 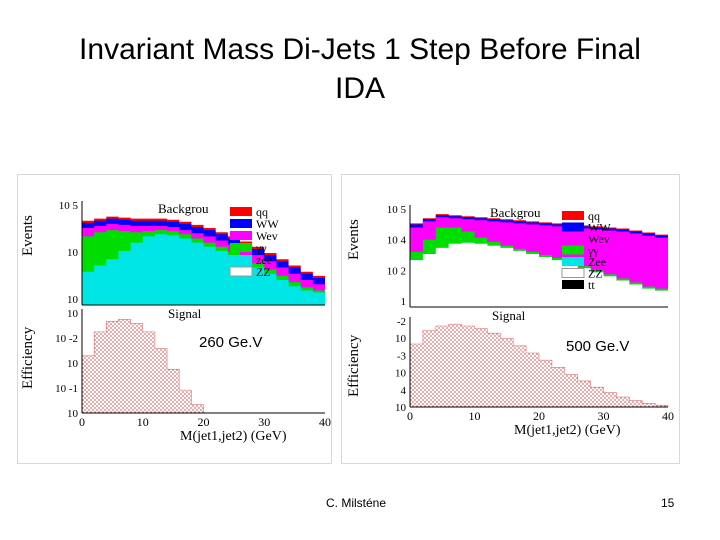 What do you see at coordinates (359, 88) in the screenshot?
I see `slide-title-line2: IDA` at bounding box center [359, 88].